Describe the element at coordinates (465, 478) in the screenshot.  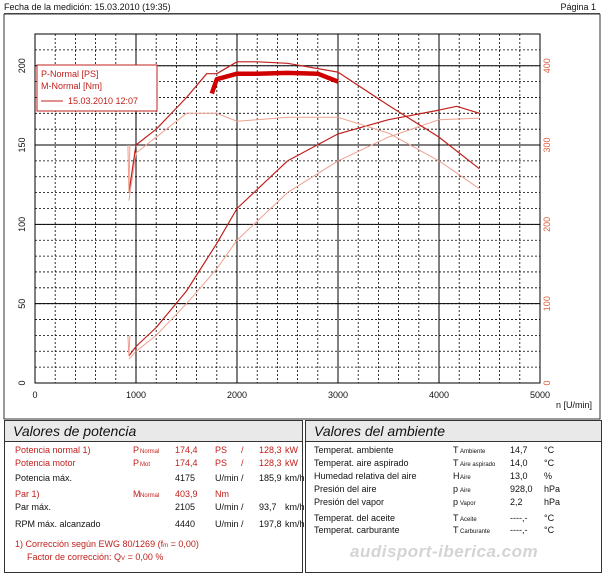
I see `ambient-symbol-subscript: Aire` at that location.